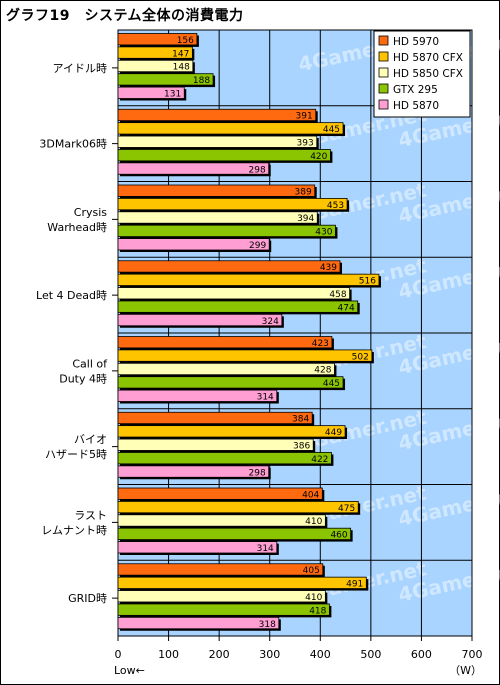  I want to click on data-label: 314, so click(265, 398).